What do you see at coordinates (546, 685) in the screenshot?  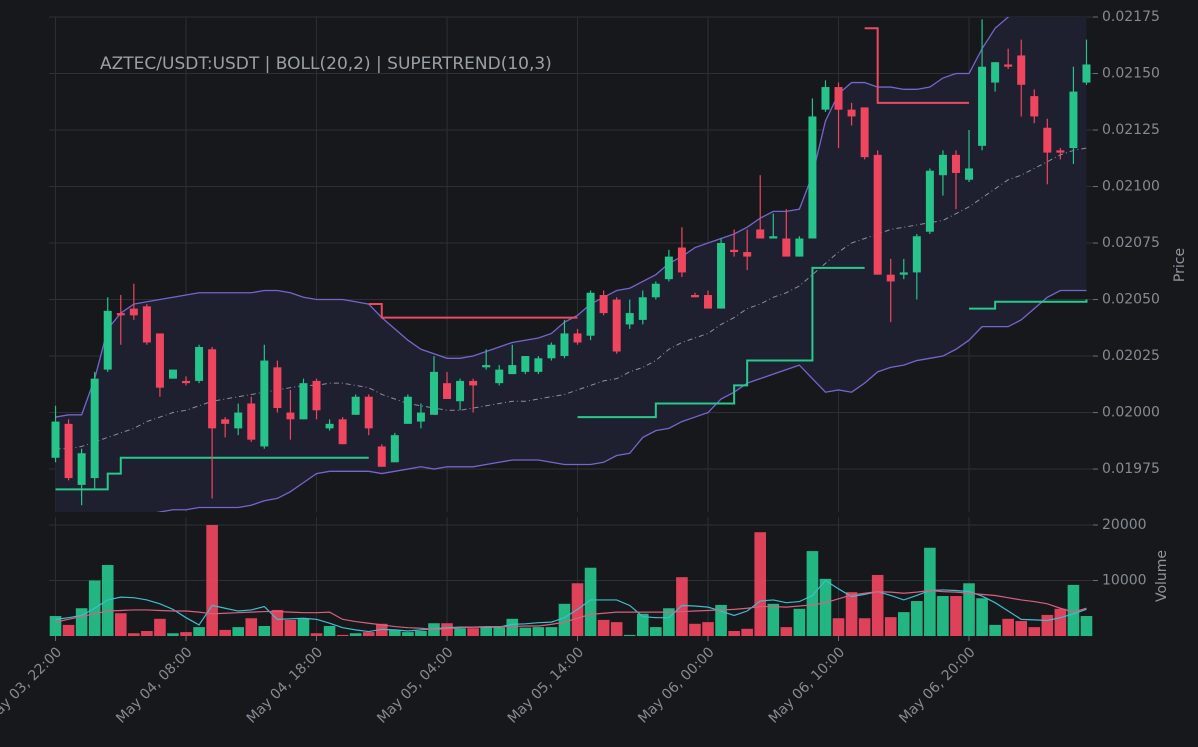 I see `x-tick-label: May 05, 14:00` at bounding box center [546, 685].